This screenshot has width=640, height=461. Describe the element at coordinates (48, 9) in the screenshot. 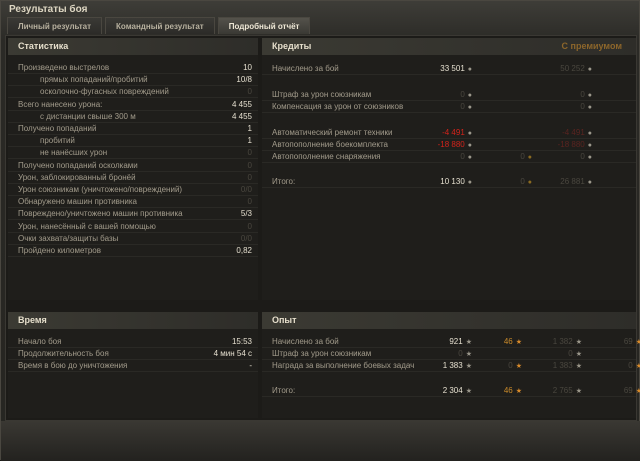

I see `window-title: Результаты боя` at that location.